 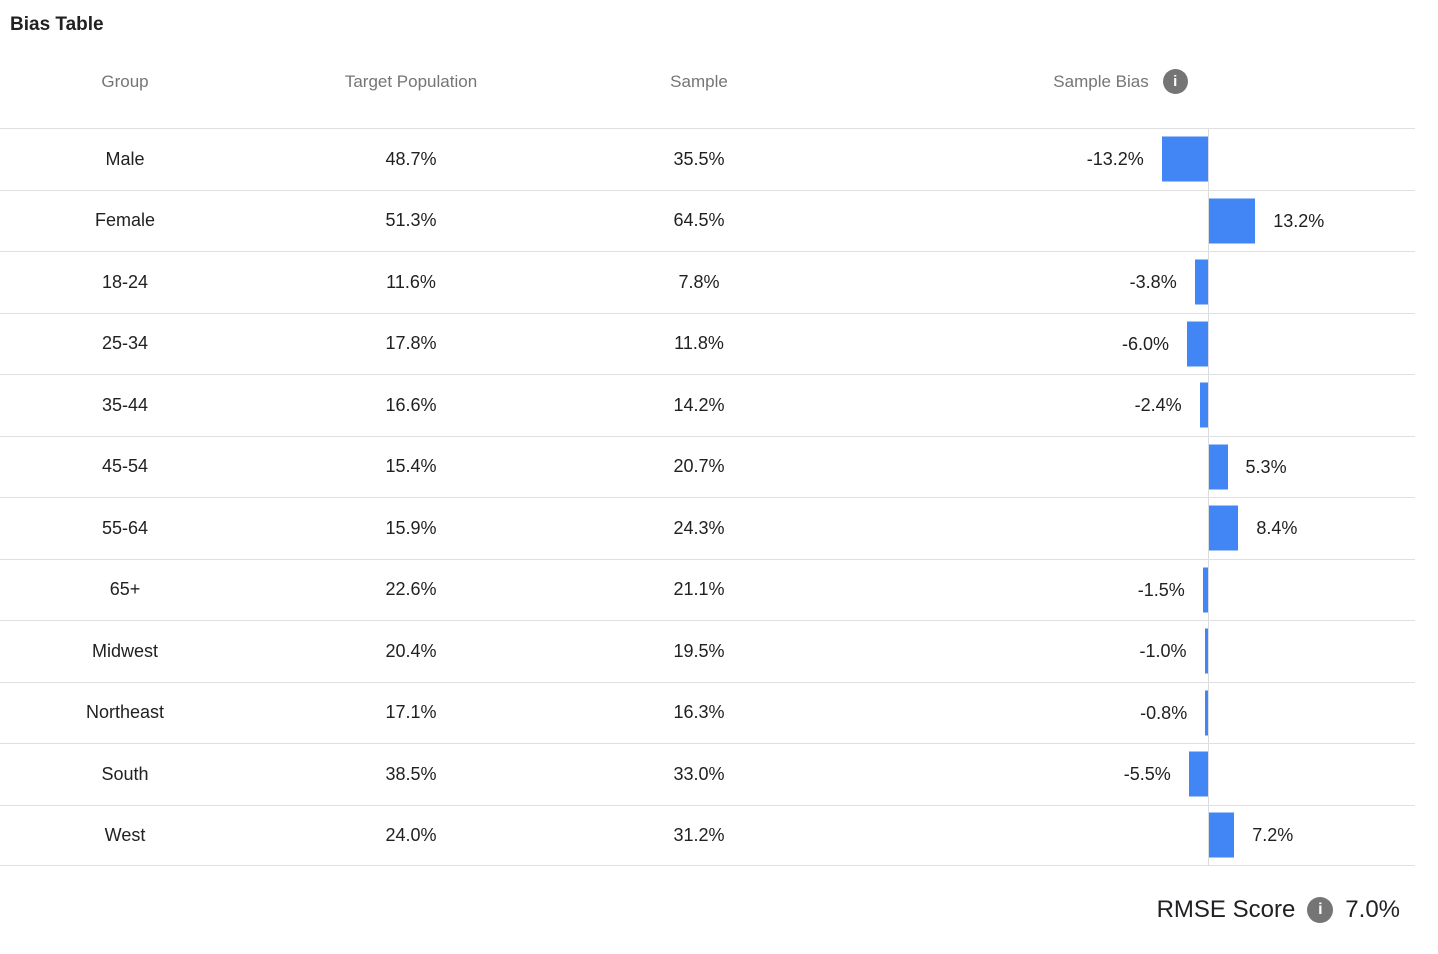 I want to click on bias-value-label: -1.0%, so click(x=1163, y=651).